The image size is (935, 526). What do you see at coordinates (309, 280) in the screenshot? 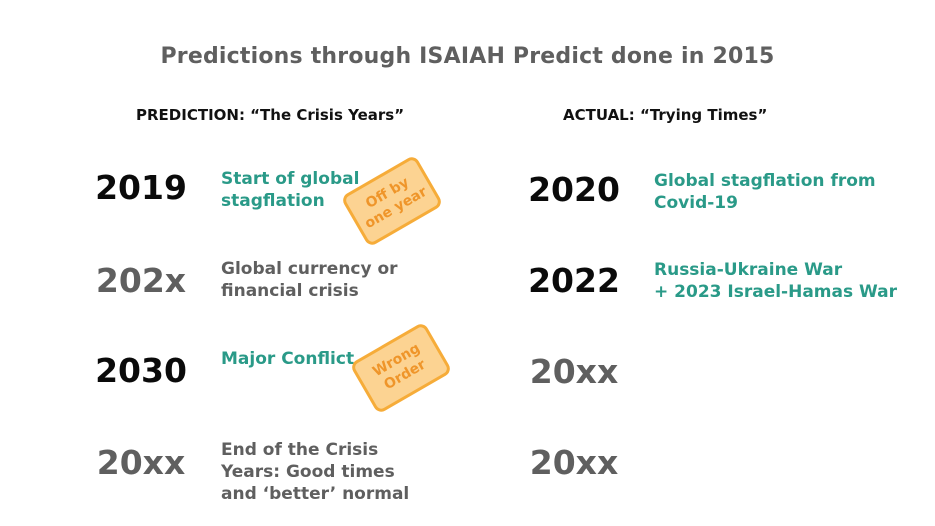
I see `prediction-description: Global currency or financial crisis` at bounding box center [309, 280].